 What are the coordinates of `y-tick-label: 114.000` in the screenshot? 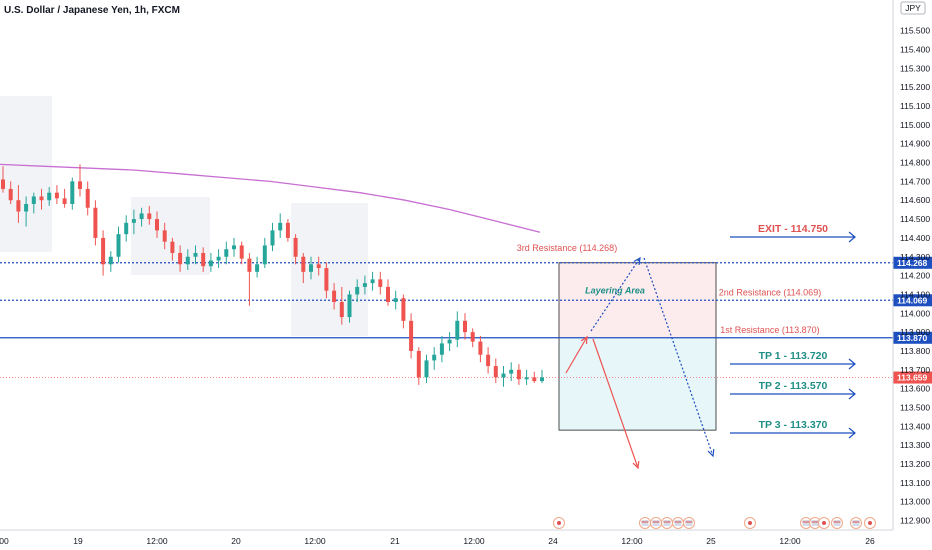 It's located at (915, 313).